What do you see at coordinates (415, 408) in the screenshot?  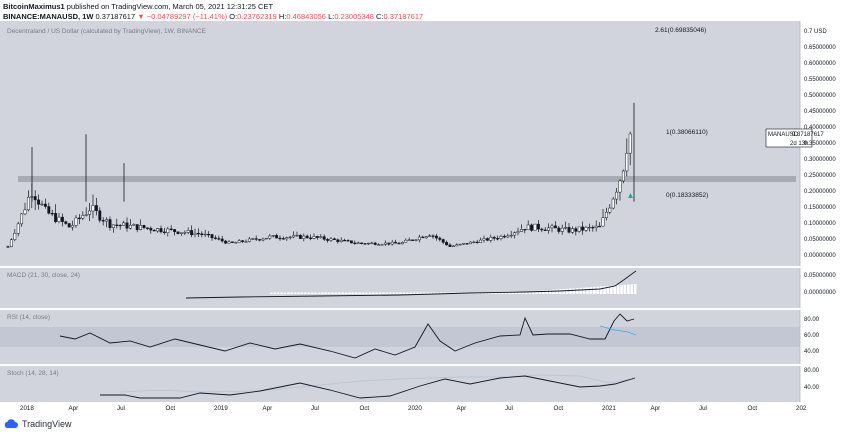 I see `time-axis-tick: 2020` at bounding box center [415, 408].